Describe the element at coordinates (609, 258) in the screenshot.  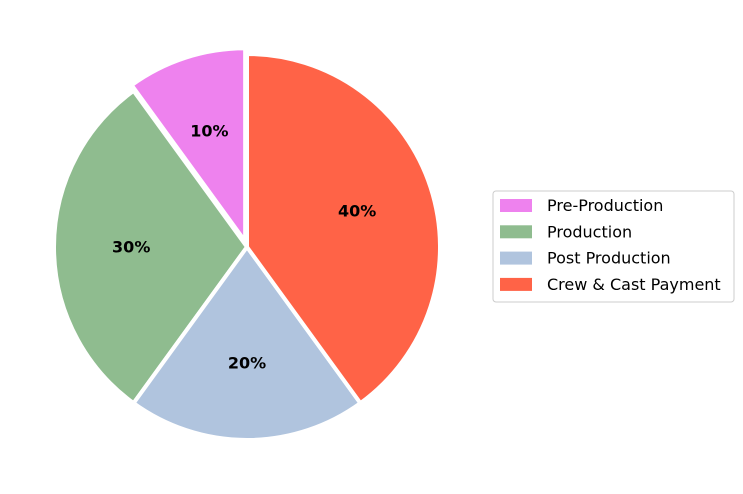
I see `legend-label: Post Production` at that location.